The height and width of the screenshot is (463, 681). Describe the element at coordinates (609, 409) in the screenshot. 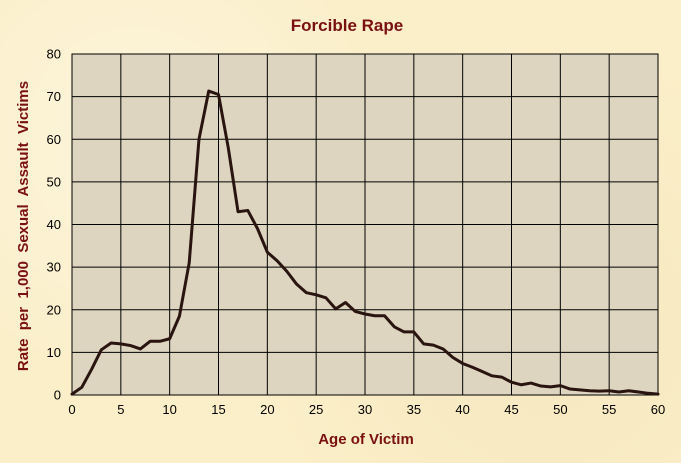

I see `x-tick-label: 55` at that location.